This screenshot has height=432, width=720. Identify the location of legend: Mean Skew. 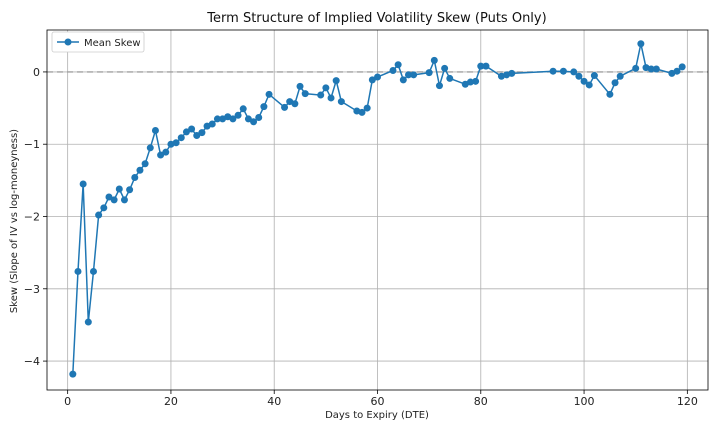
(98, 42).